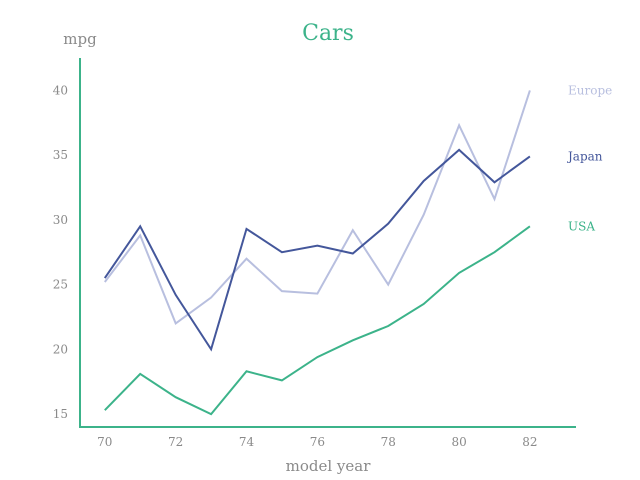  What do you see at coordinates (104, 442) in the screenshot?
I see `x-tick-label: 70` at bounding box center [104, 442].